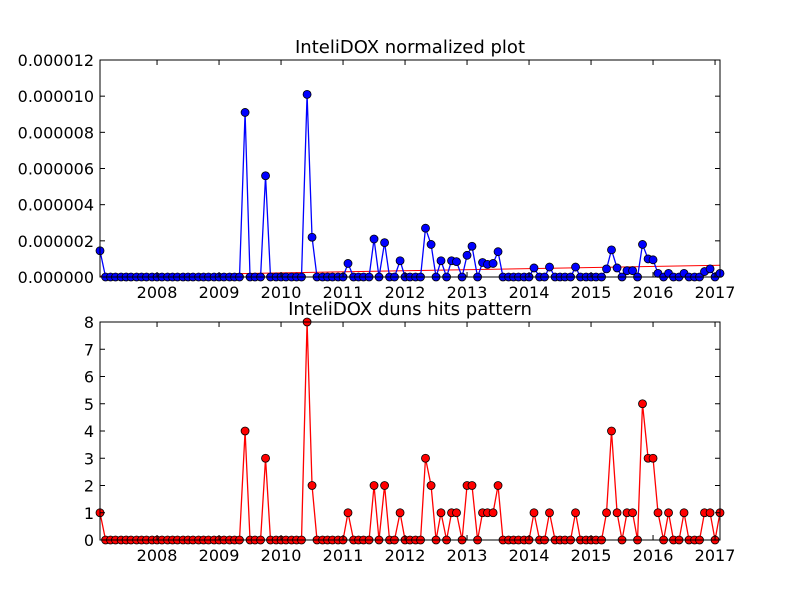  I want to click on y-tick-label: 5, so click(89, 404).